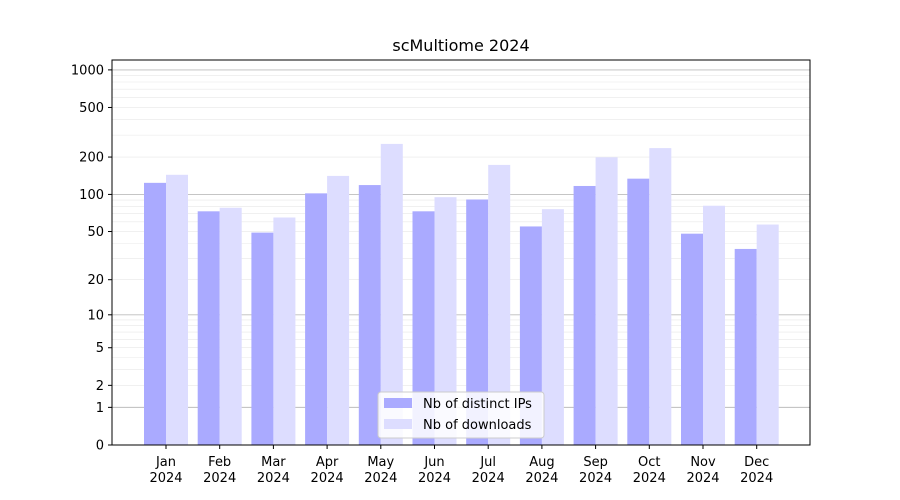  Describe the element at coordinates (100, 348) in the screenshot. I see `y-tick-label: 5` at that location.